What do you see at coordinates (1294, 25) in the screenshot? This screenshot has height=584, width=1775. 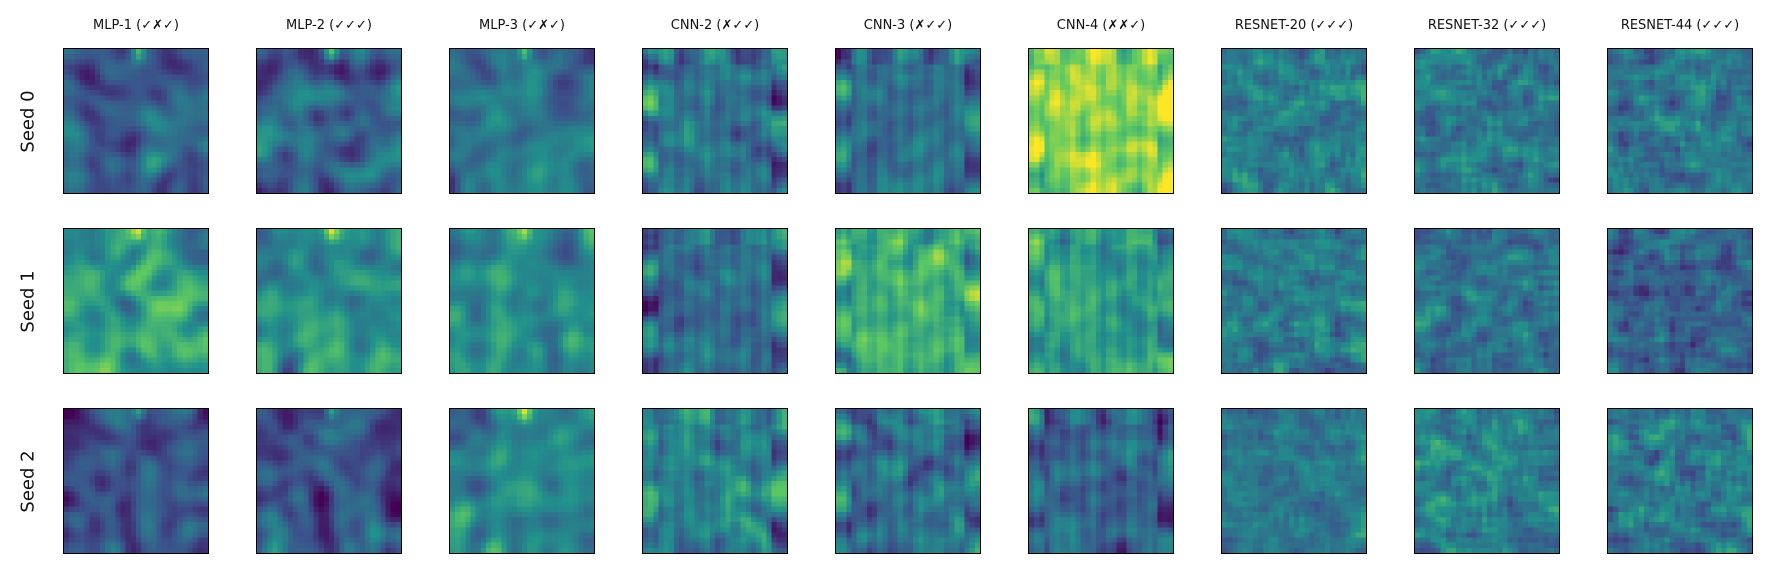 I see `column-title: RESNET-20 (✓✓✓)` at bounding box center [1294, 25].